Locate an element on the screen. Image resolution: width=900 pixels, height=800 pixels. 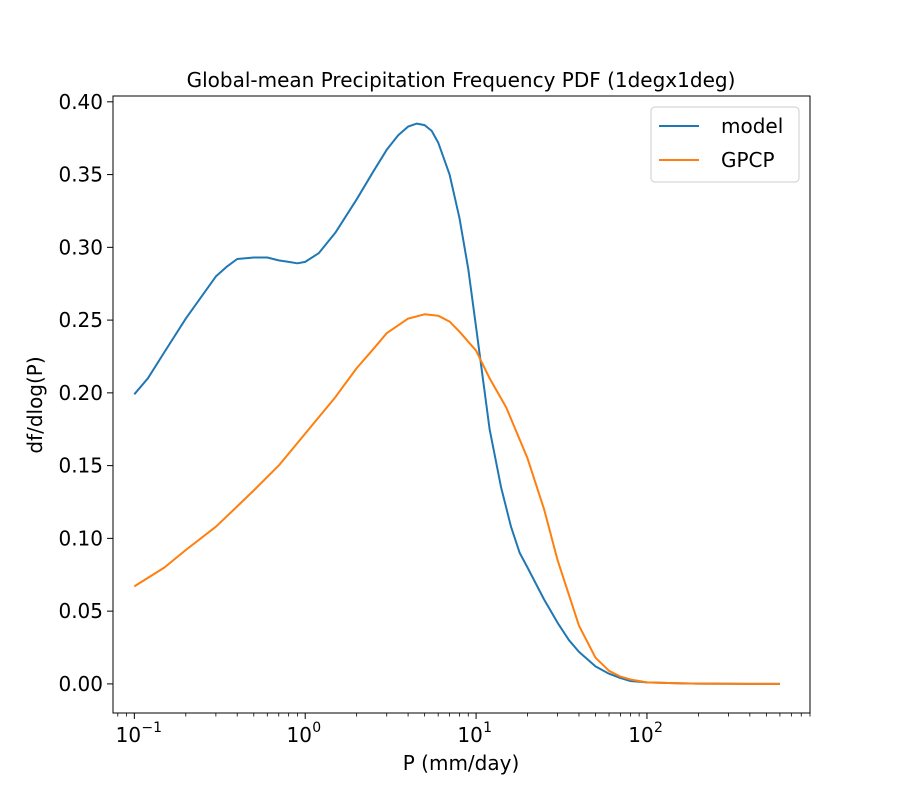
legend-label-model: model is located at coordinates (752, 126).